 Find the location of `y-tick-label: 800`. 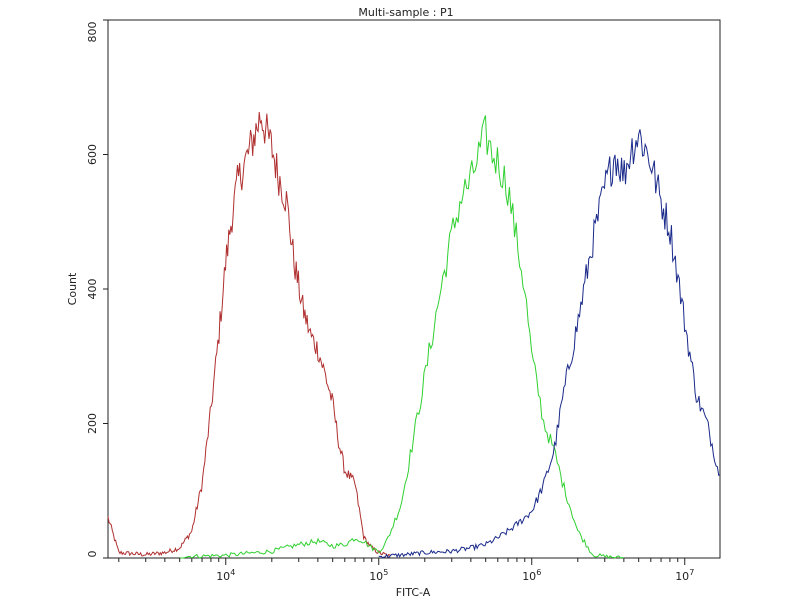

y-tick-label: 800 is located at coordinates (92, 32).